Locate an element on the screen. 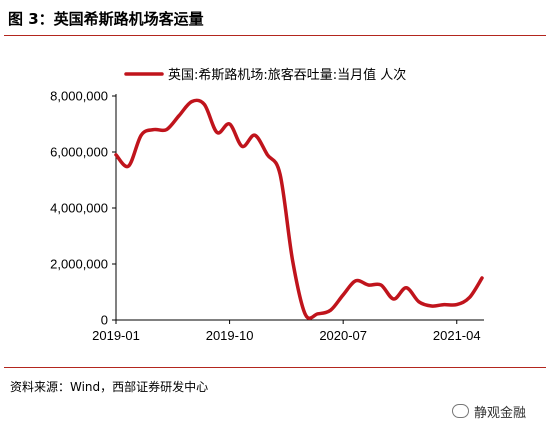 Image resolution: width=554 pixels, height=434 pixels. x-tick-label: 2020-07 is located at coordinates (343, 335).